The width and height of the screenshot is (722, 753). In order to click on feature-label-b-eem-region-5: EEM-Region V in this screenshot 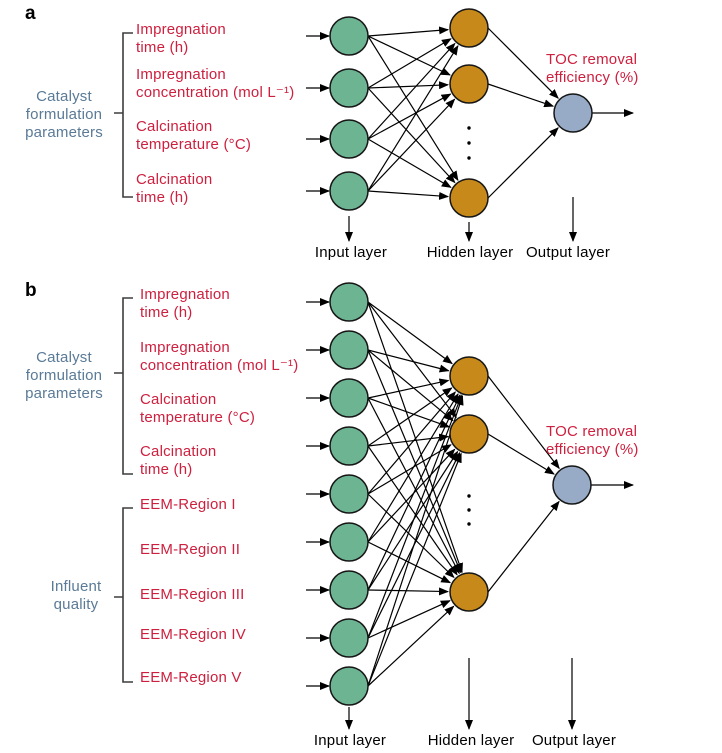, I will do `click(191, 677)`.